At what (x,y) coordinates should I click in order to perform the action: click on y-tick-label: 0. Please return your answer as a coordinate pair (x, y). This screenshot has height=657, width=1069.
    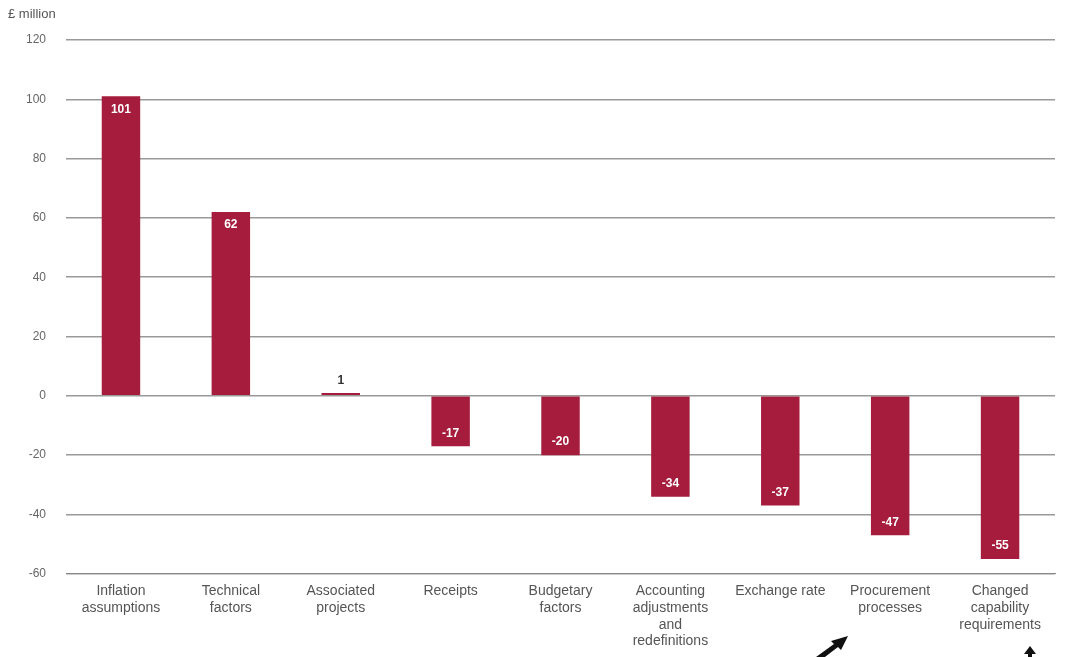
    Looking at the image, I should click on (43, 395).